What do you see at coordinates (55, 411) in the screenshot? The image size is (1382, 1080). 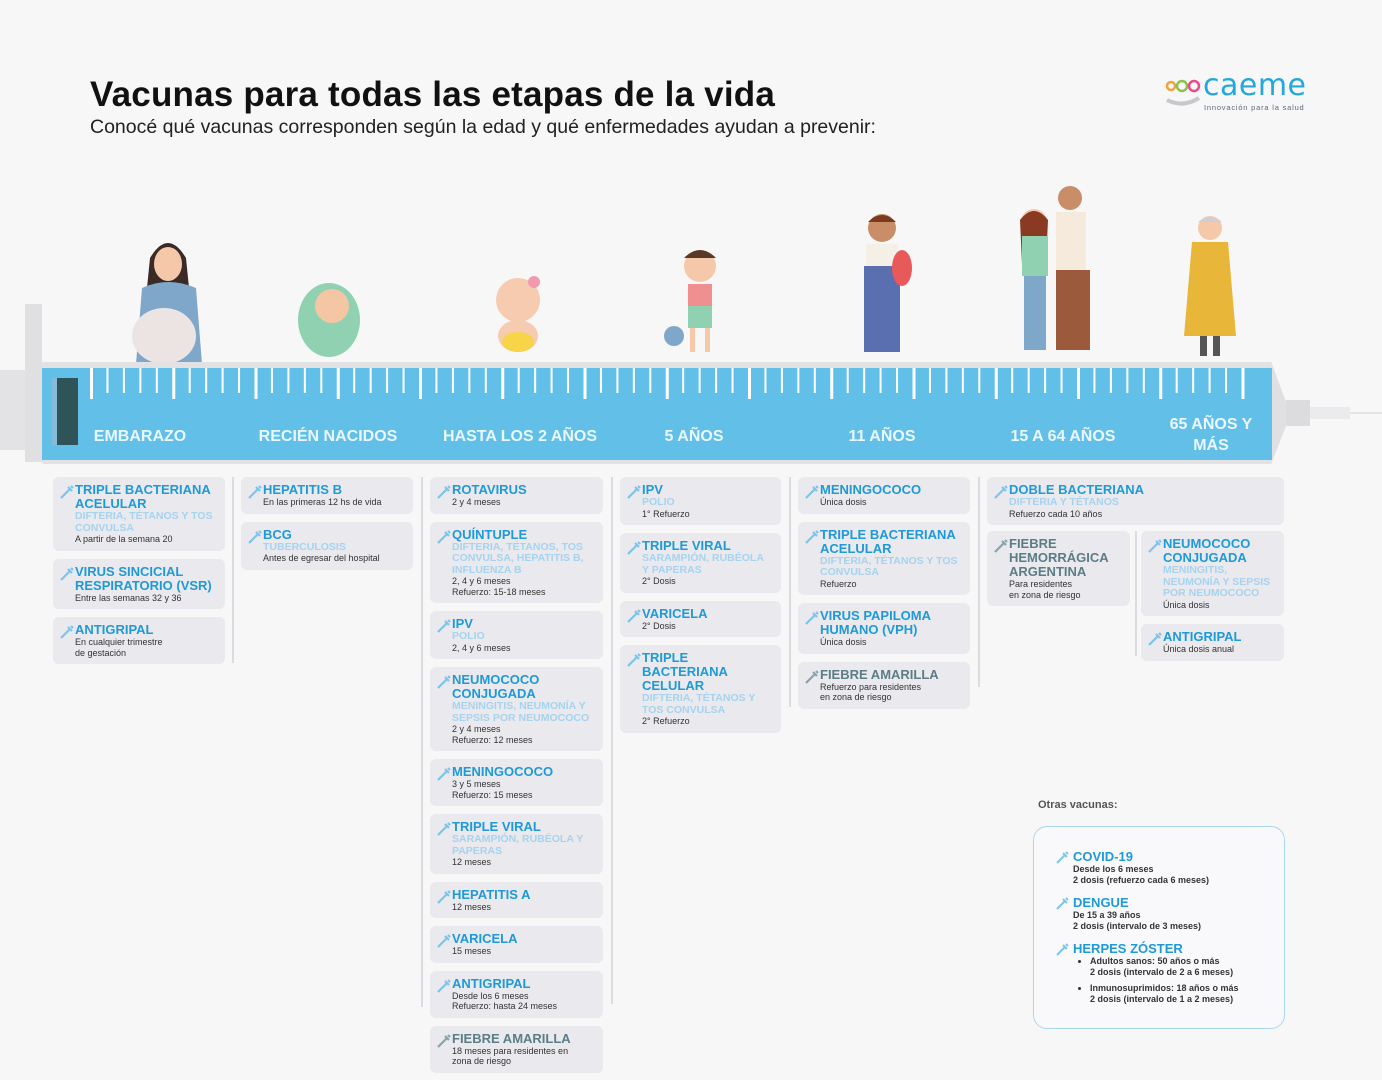 I see `syringe-stopper-edge` at bounding box center [55, 411].